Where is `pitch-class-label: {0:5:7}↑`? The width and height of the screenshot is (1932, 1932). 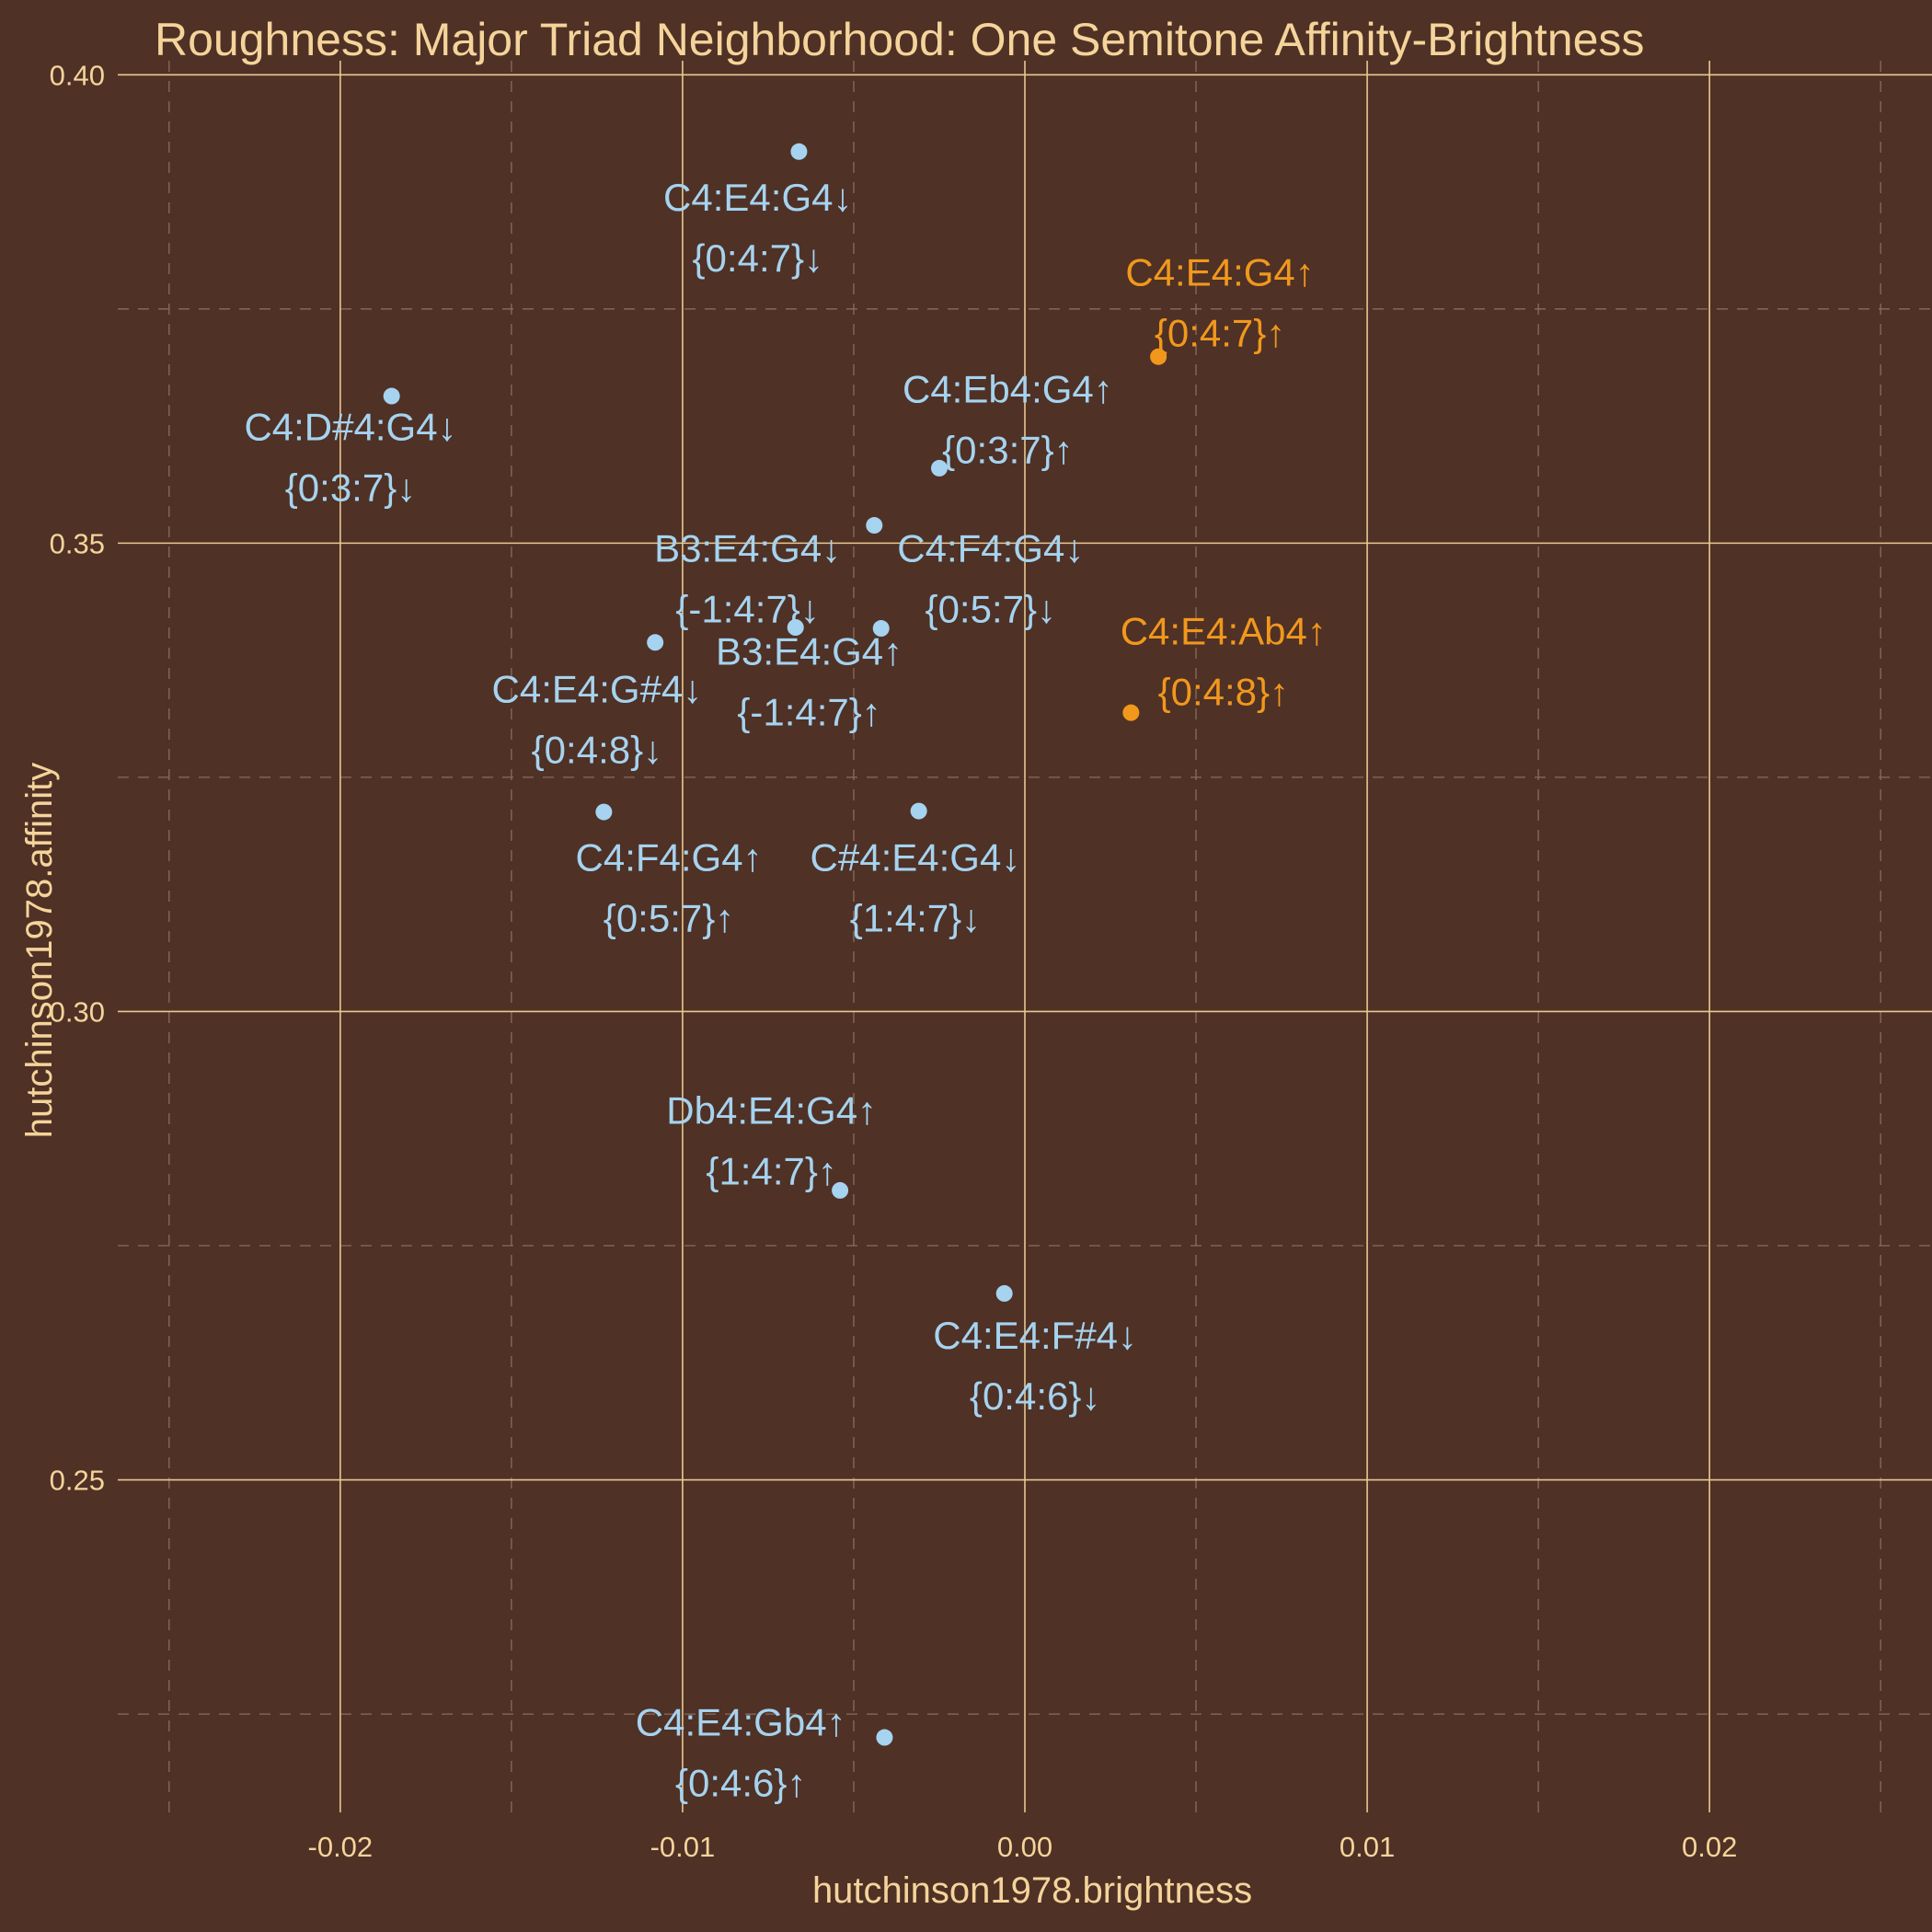 pitch-class-label: {0:5:7}↑ is located at coordinates (669, 918).